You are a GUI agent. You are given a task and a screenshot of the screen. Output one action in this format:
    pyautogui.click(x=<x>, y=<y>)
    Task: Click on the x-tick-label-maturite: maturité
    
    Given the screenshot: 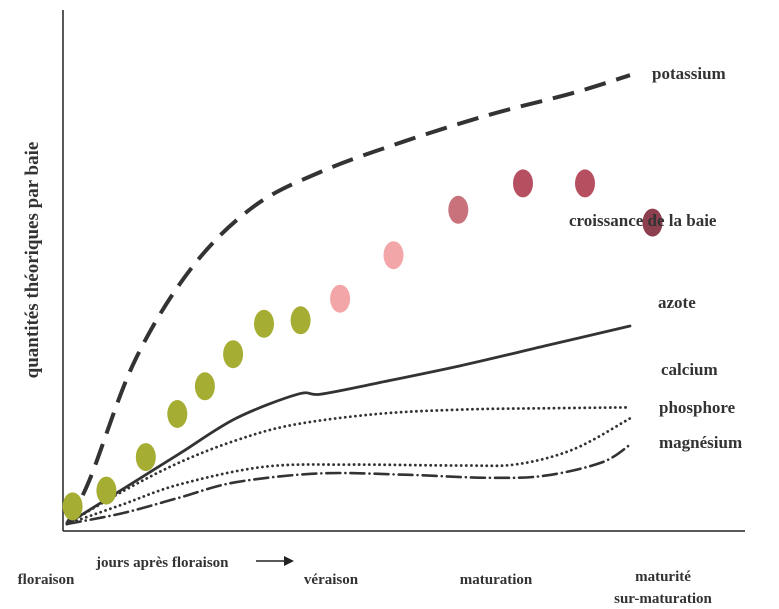 What is the action you would take?
    pyautogui.click(x=663, y=577)
    